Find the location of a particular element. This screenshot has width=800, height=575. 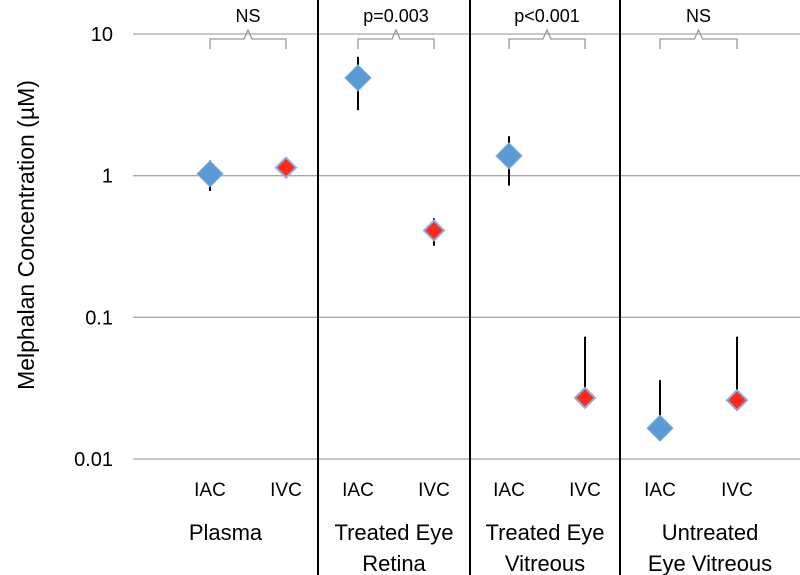

y-tick-label: 10 is located at coordinates (102, 35).